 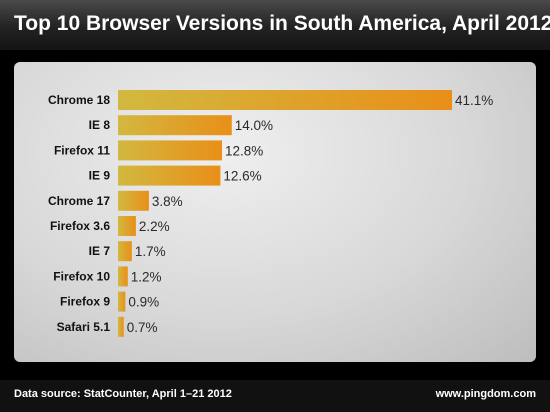 I want to click on value-label: 0.7%, so click(x=142, y=327).